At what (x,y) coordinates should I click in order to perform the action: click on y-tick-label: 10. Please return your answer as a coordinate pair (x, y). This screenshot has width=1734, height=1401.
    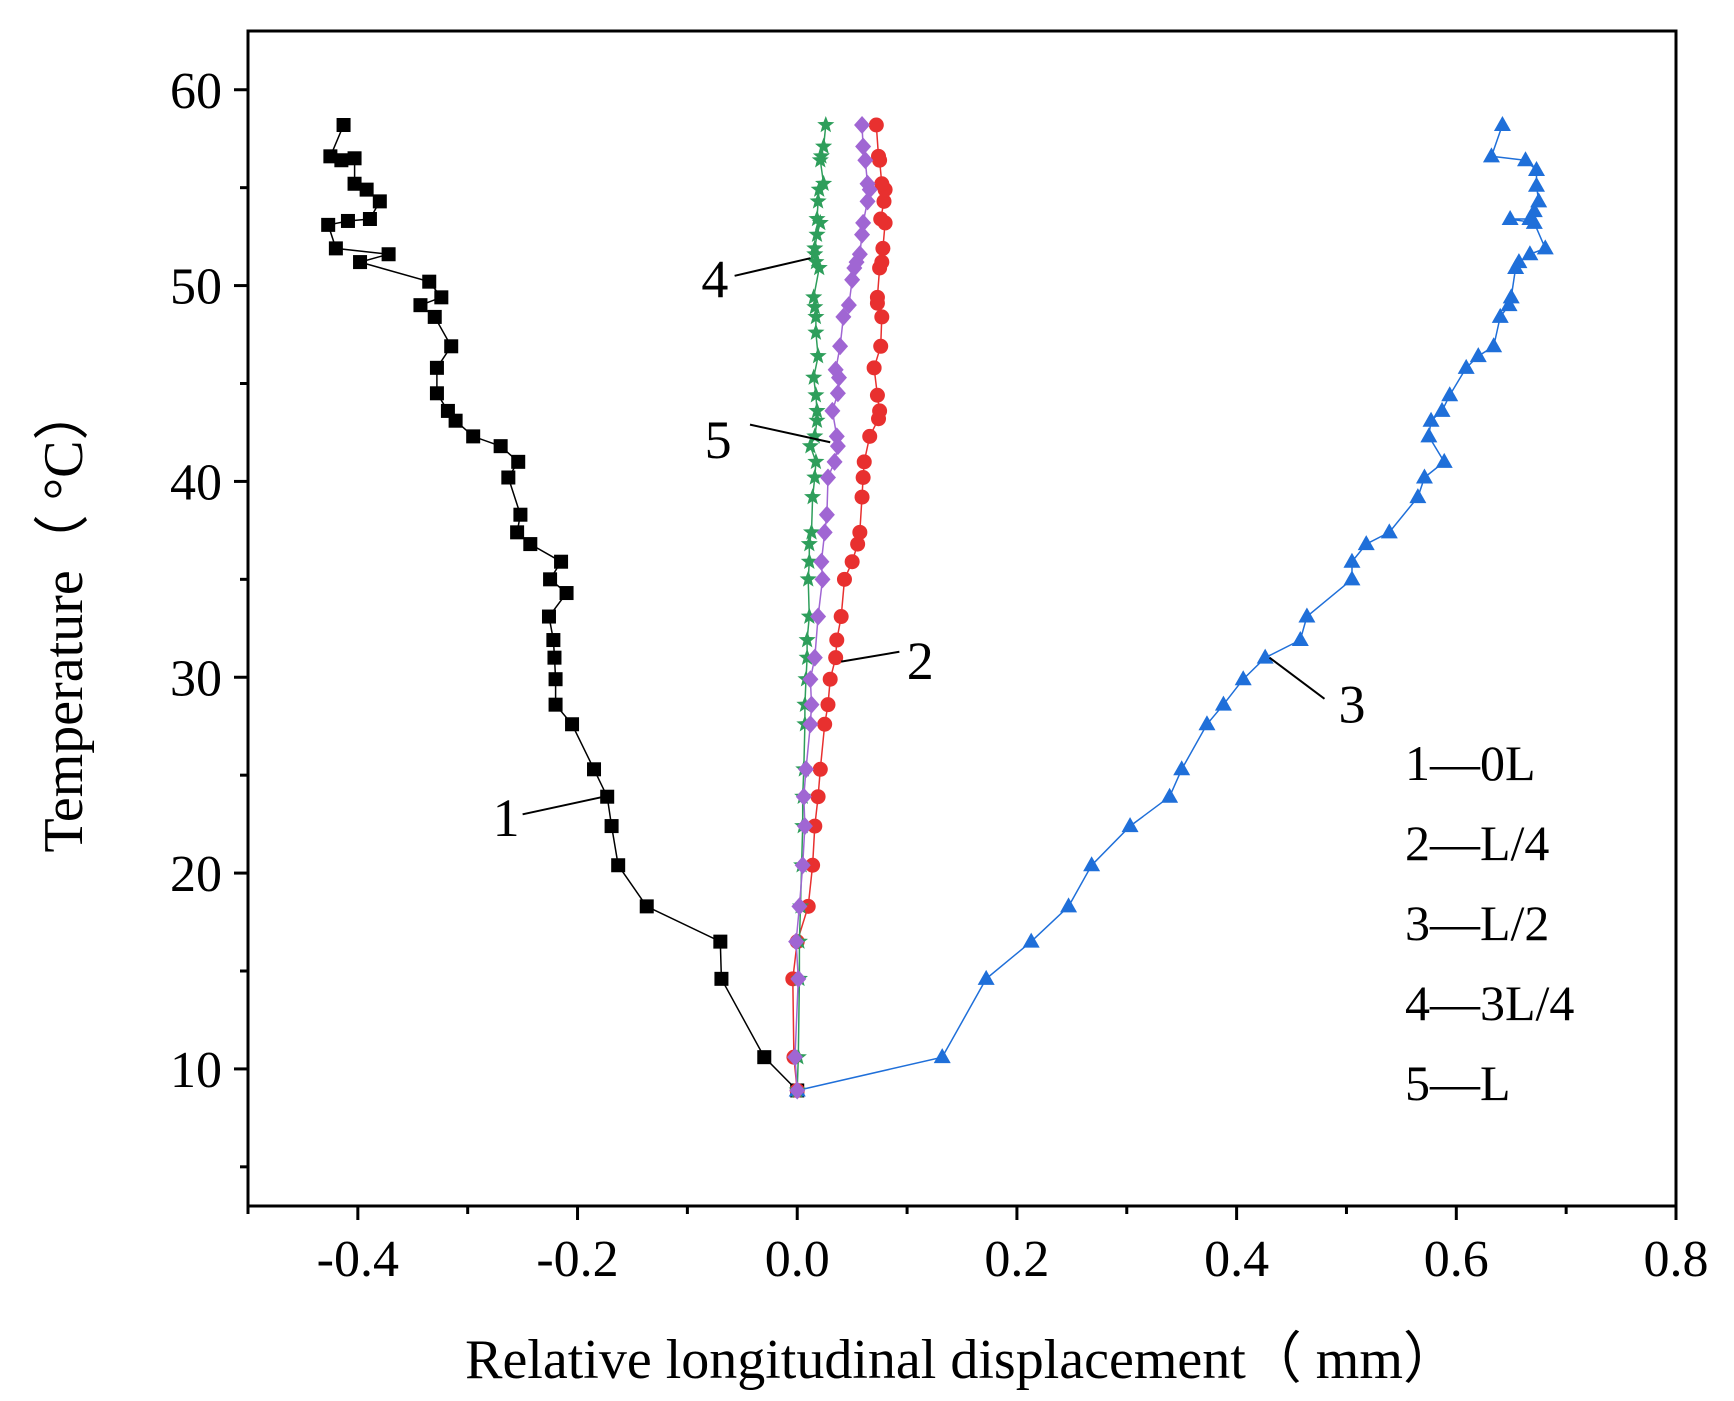
    Looking at the image, I should click on (196, 1070).